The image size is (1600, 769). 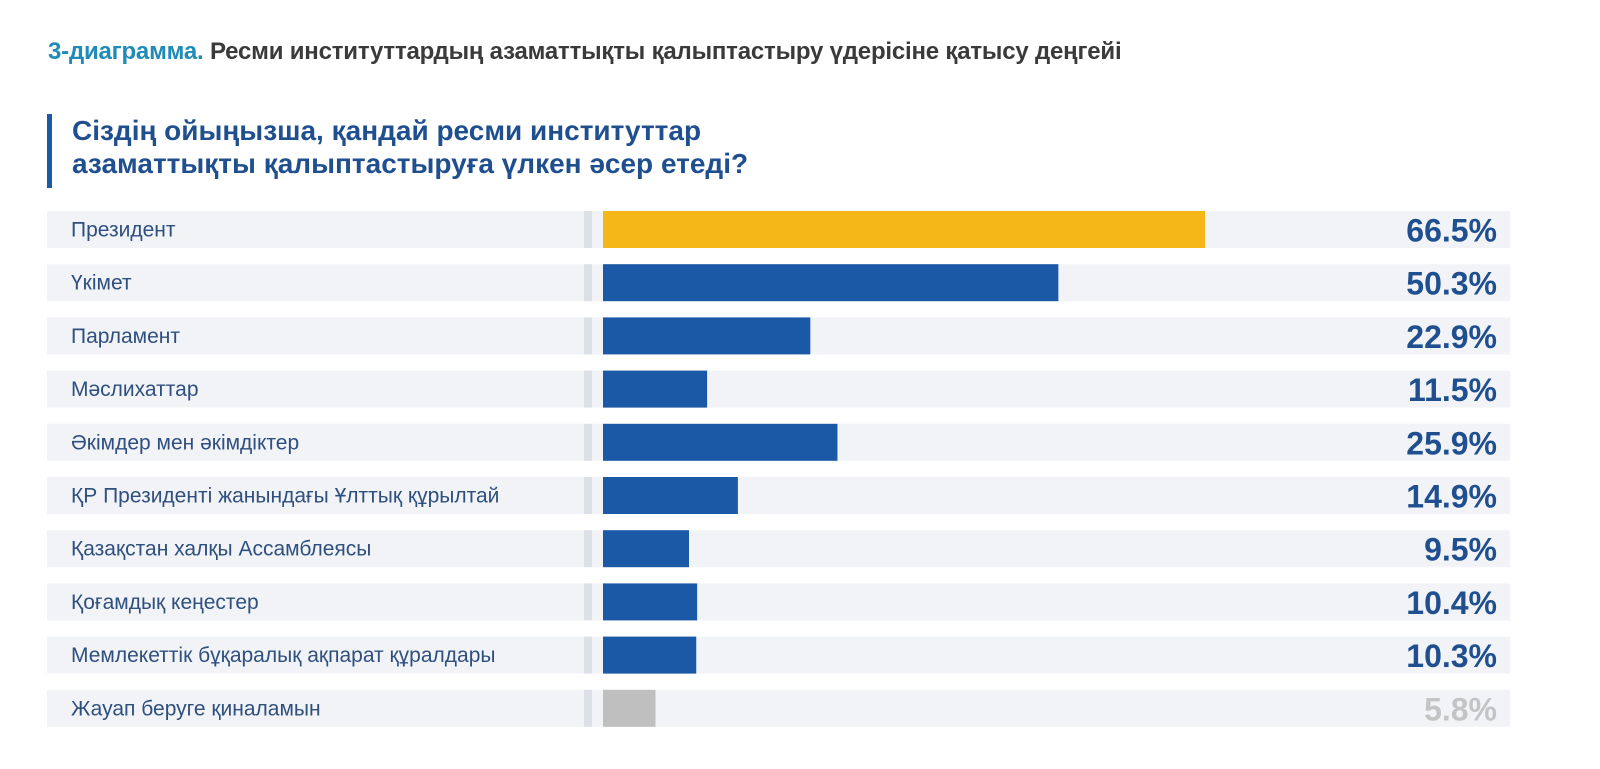 What do you see at coordinates (1451, 231) in the screenshot?
I see `value-label: 66.5%` at bounding box center [1451, 231].